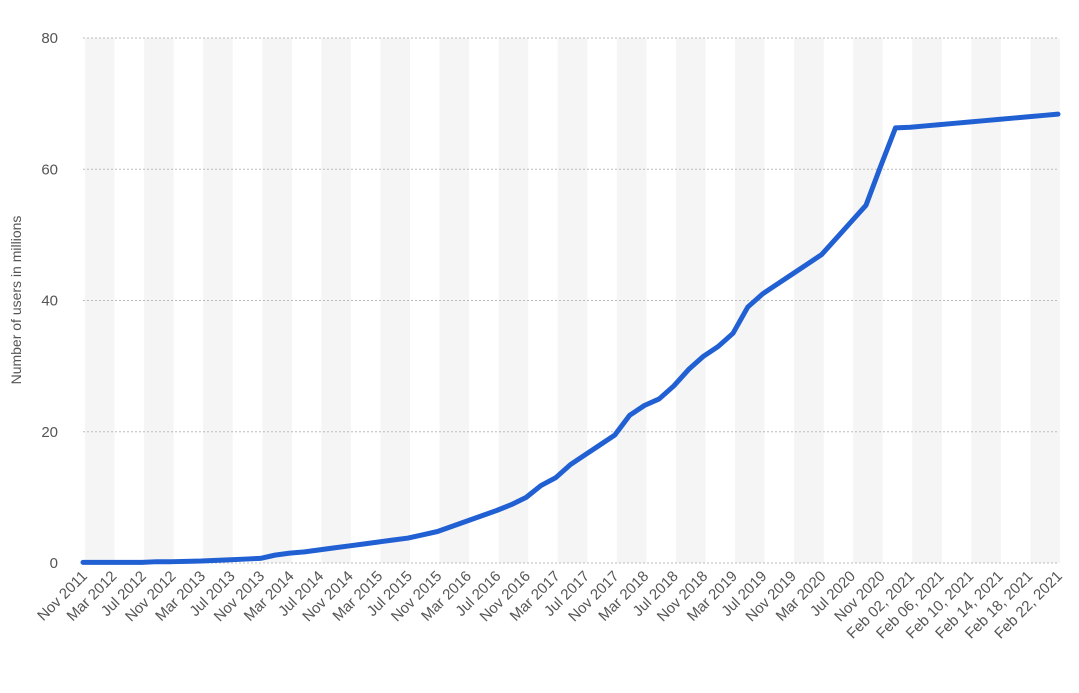 This screenshot has height=693, width=1079. I want to click on y-axis-label: Number of users in millions, so click(16, 300).